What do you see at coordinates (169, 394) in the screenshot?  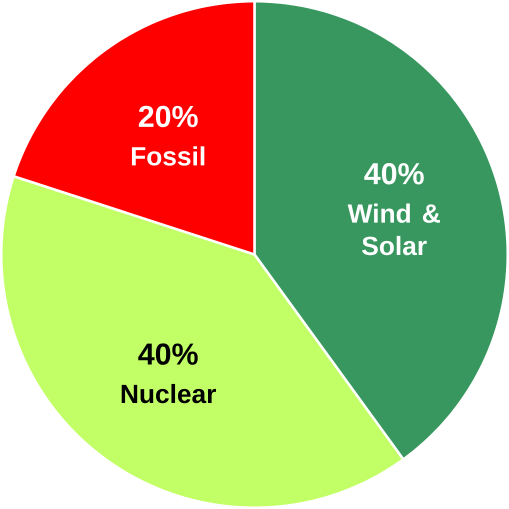 I see `slice-label: Nuclear` at bounding box center [169, 394].